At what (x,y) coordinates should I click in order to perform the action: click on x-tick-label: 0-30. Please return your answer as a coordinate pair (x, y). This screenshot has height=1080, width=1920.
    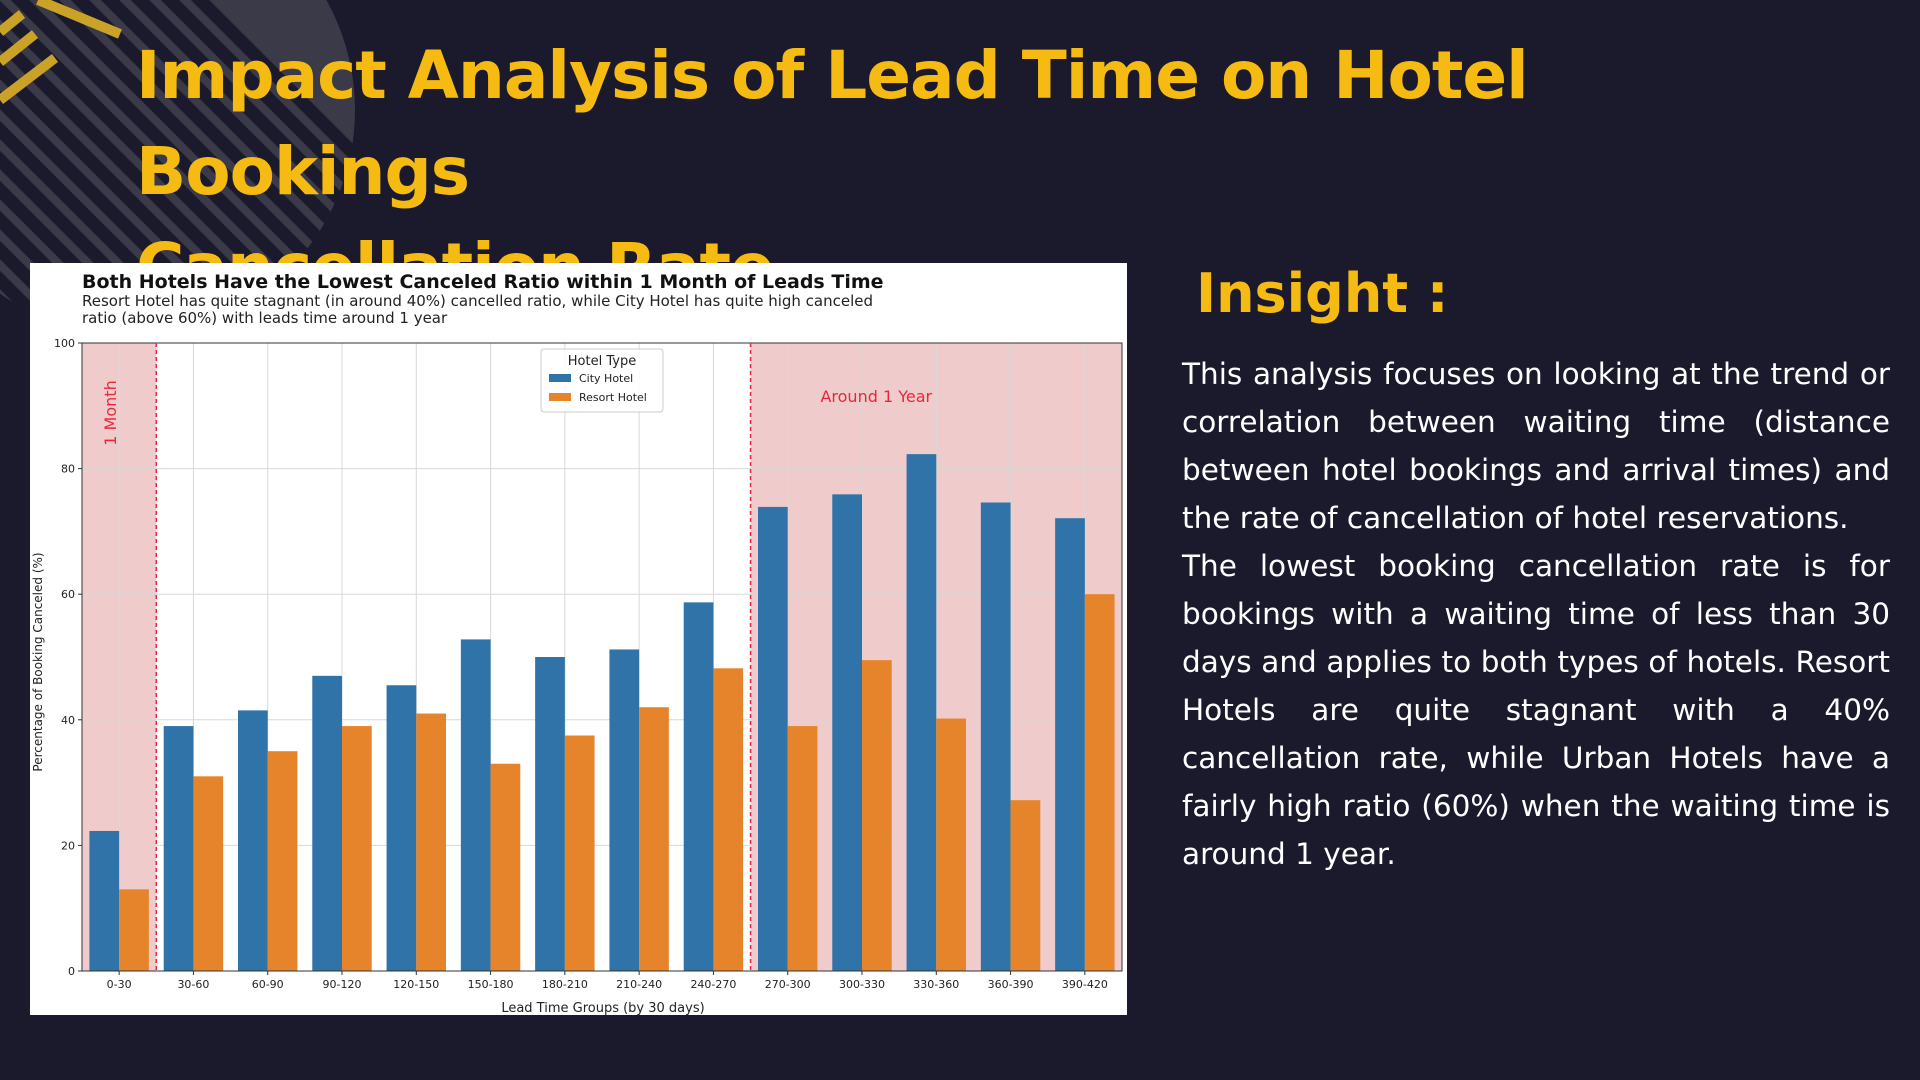
    Looking at the image, I should click on (119, 984).